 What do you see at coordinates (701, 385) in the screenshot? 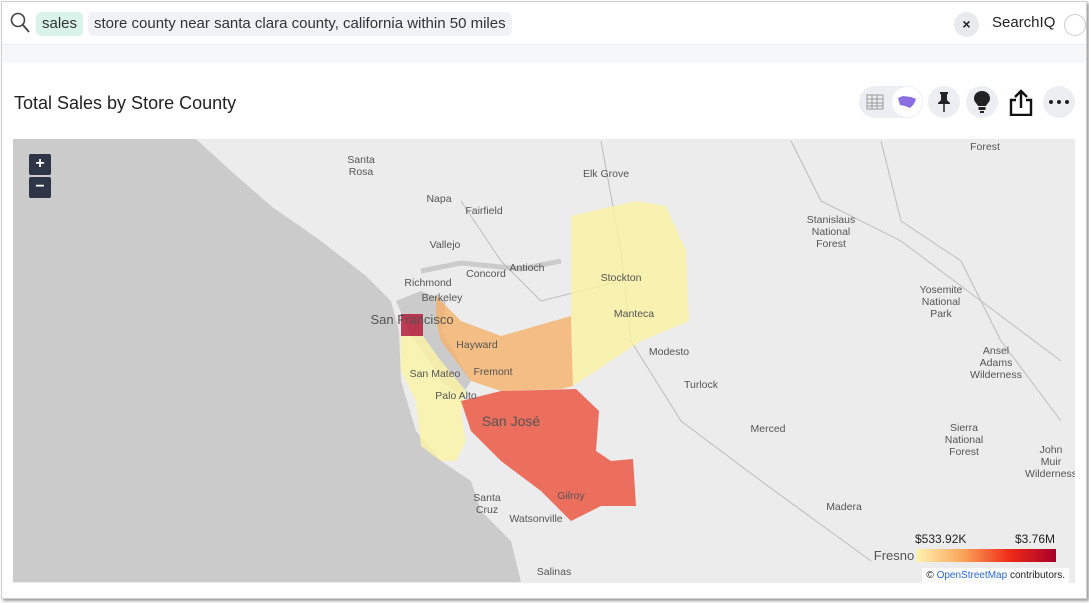
I see `map-label: Turlock` at bounding box center [701, 385].